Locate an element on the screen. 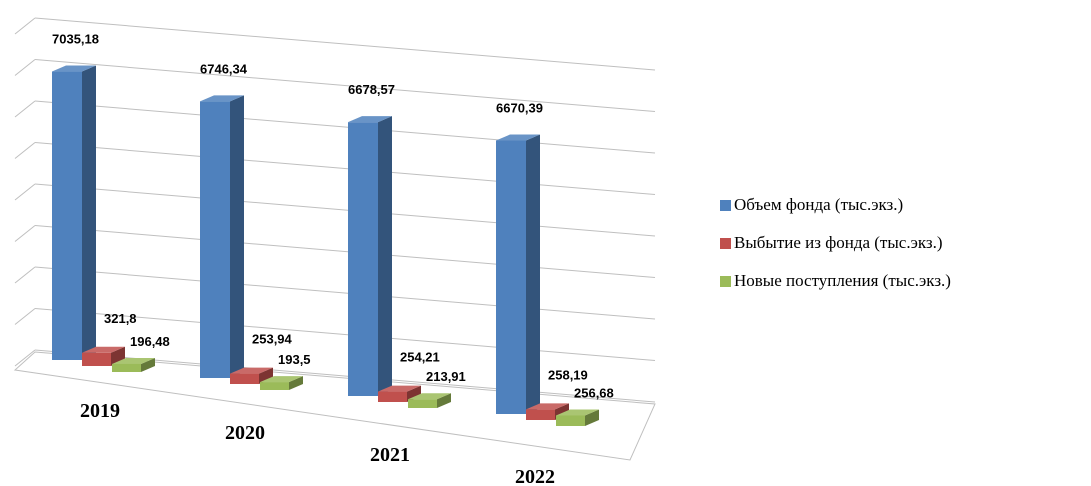 The image size is (1091, 486). value-label: 253,94 is located at coordinates (272, 339).